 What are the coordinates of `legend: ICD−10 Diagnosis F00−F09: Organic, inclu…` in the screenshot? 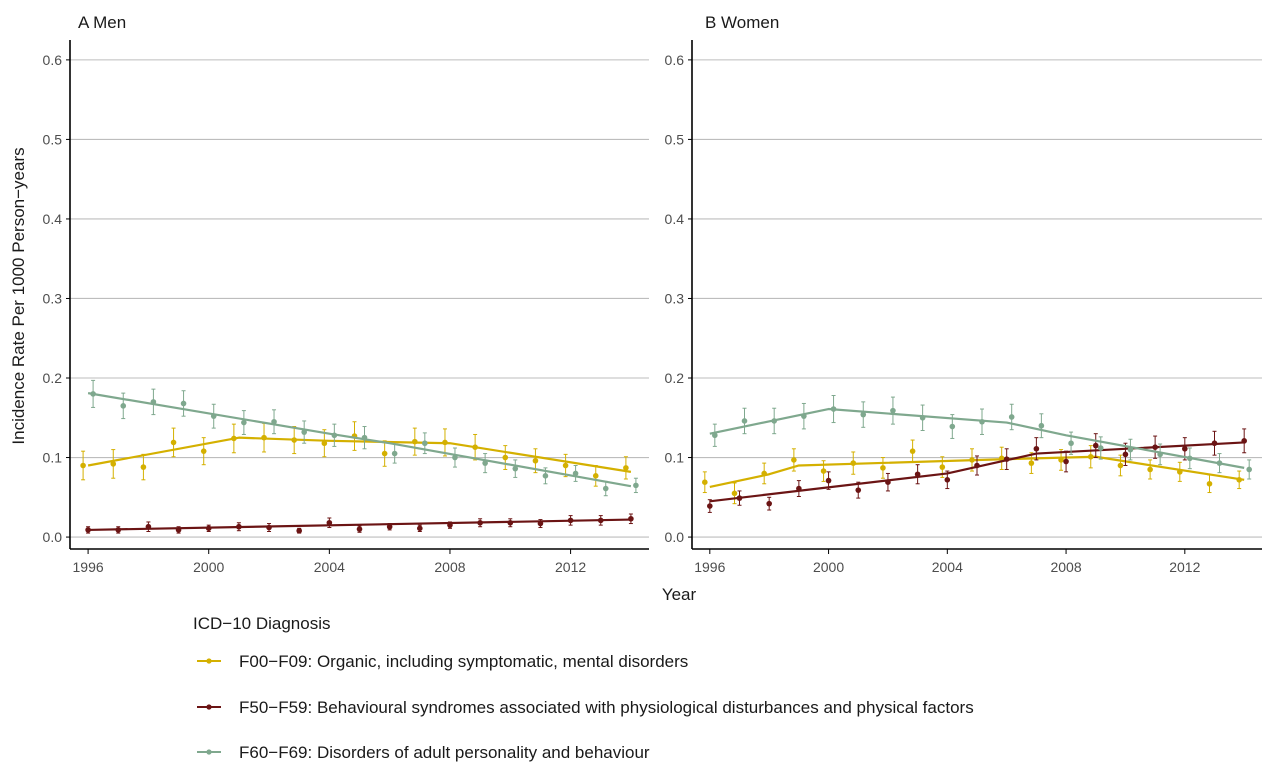 It's located at (583, 688).